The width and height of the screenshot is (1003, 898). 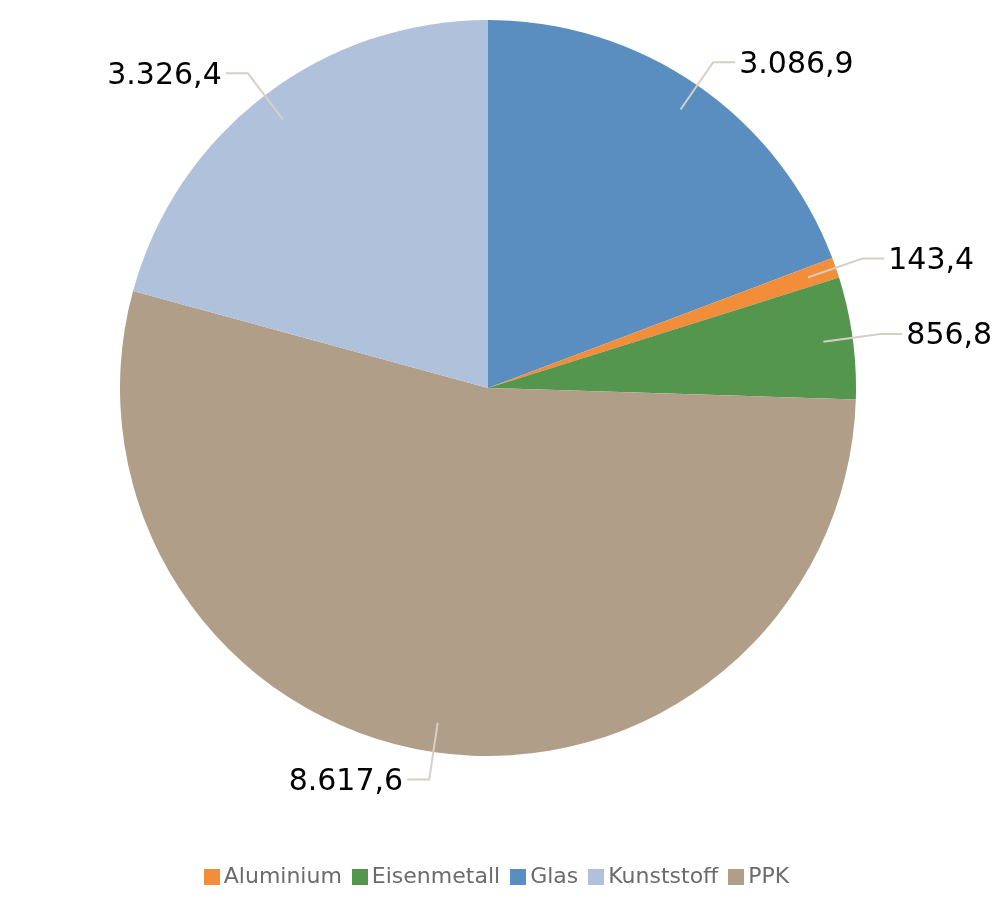 What do you see at coordinates (931, 259) in the screenshot?
I see `data-label: 143,4` at bounding box center [931, 259].